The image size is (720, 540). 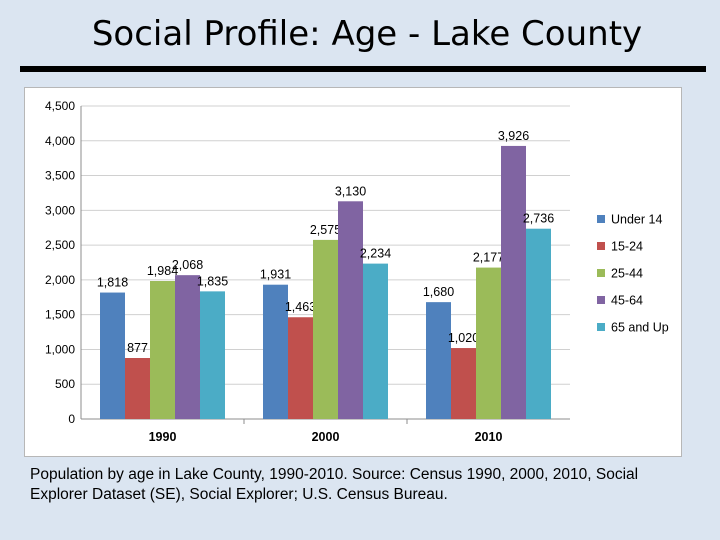 I want to click on y-tick-label: 1,000, so click(x=60, y=349).